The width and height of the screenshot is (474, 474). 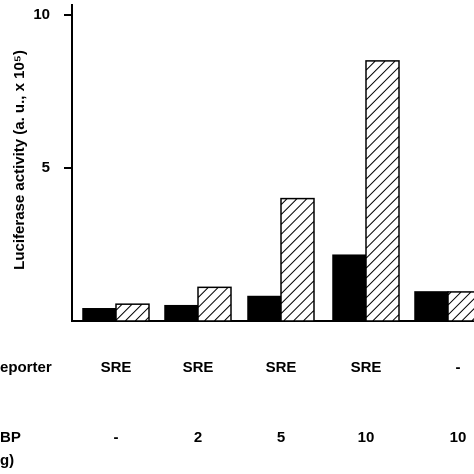 I want to click on row-unit: g), so click(x=7, y=460).